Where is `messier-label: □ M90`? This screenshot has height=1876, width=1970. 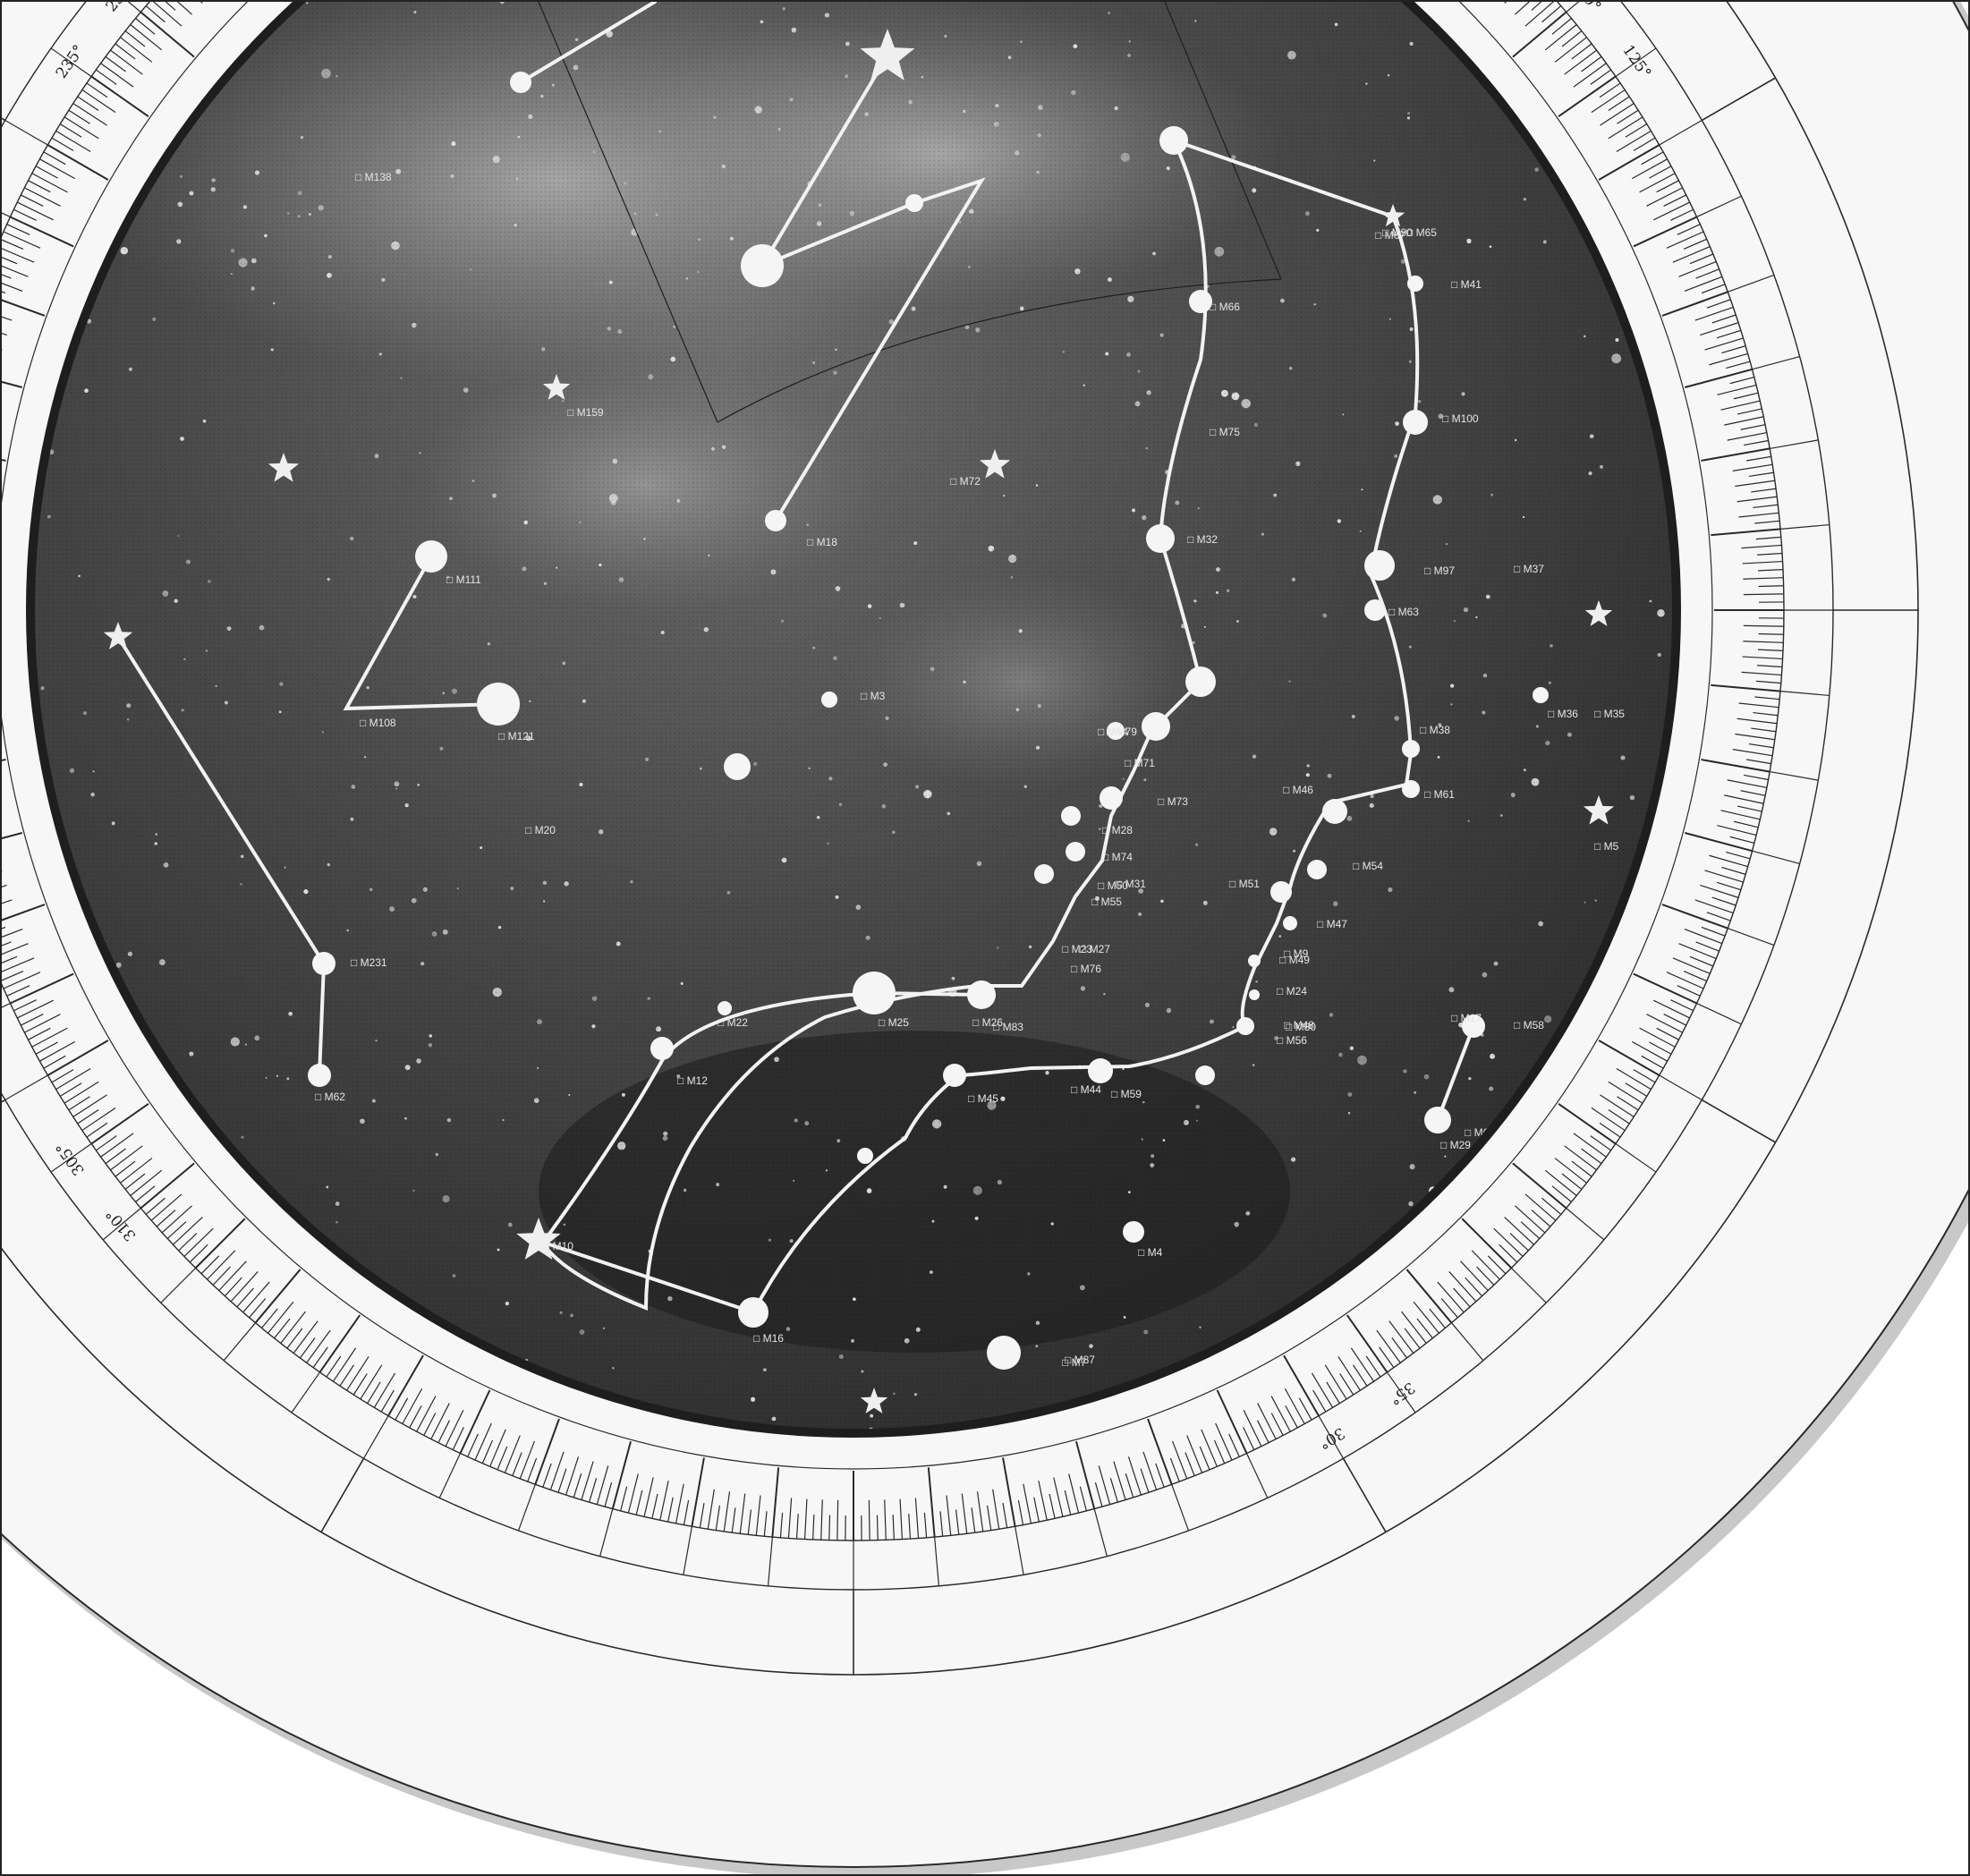 messier-label: □ M90 is located at coordinates (1398, 232).